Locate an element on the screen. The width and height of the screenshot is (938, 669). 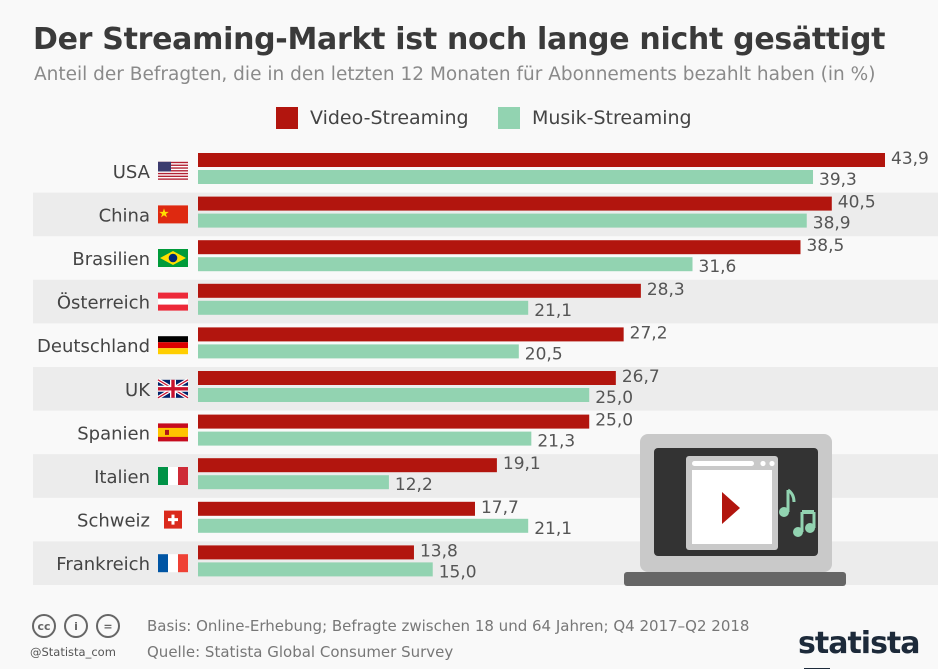
germany-flag-icon is located at coordinates (173, 345).